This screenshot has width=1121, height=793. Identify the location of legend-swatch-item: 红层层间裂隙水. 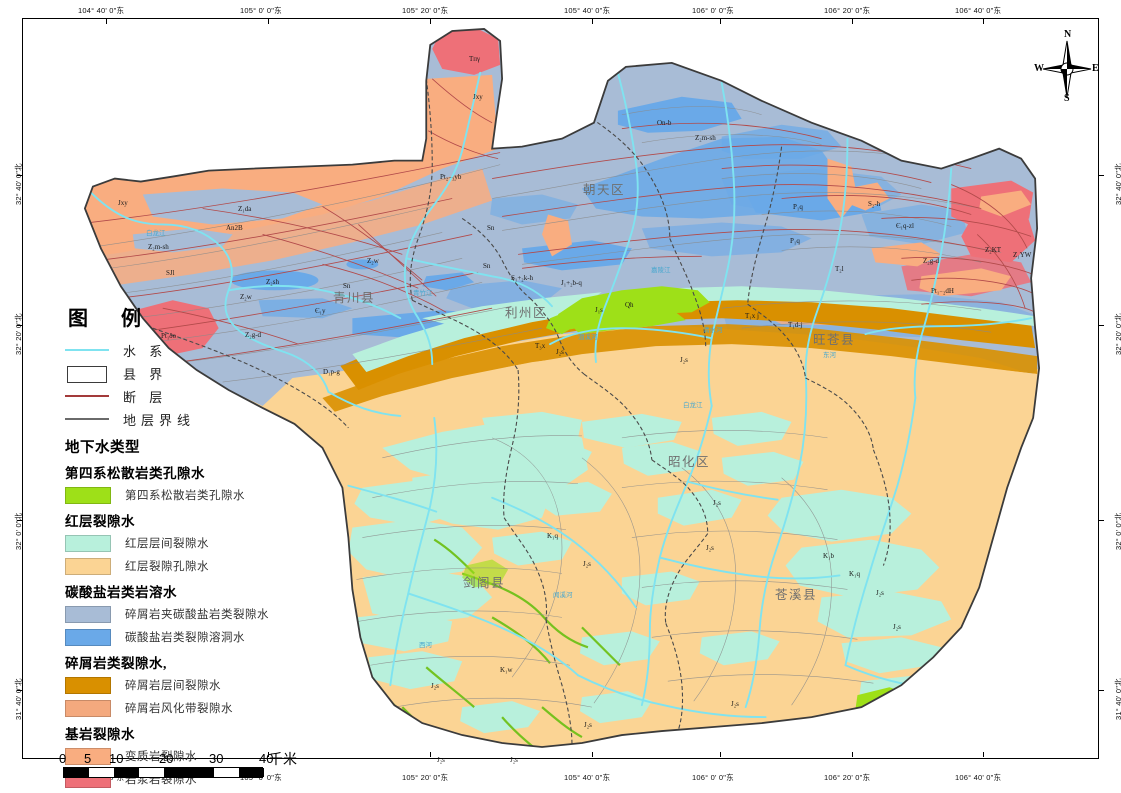
(181, 543).